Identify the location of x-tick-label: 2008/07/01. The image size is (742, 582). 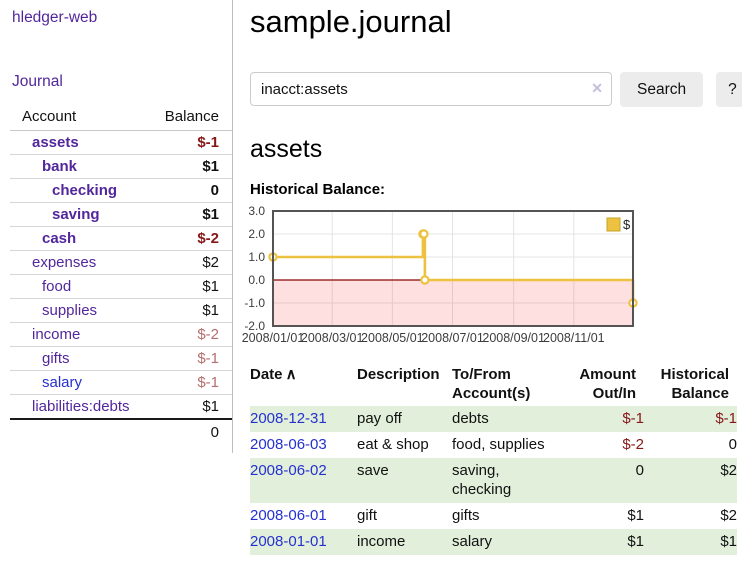
(452, 338).